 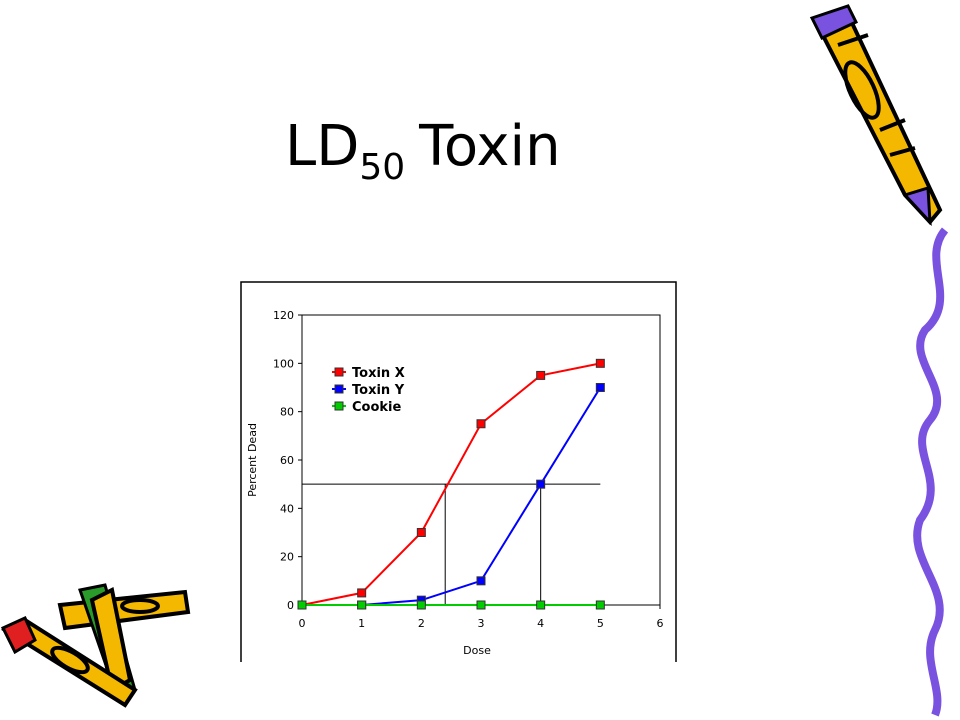 I want to click on x-tick-label: 2, so click(x=421, y=623).